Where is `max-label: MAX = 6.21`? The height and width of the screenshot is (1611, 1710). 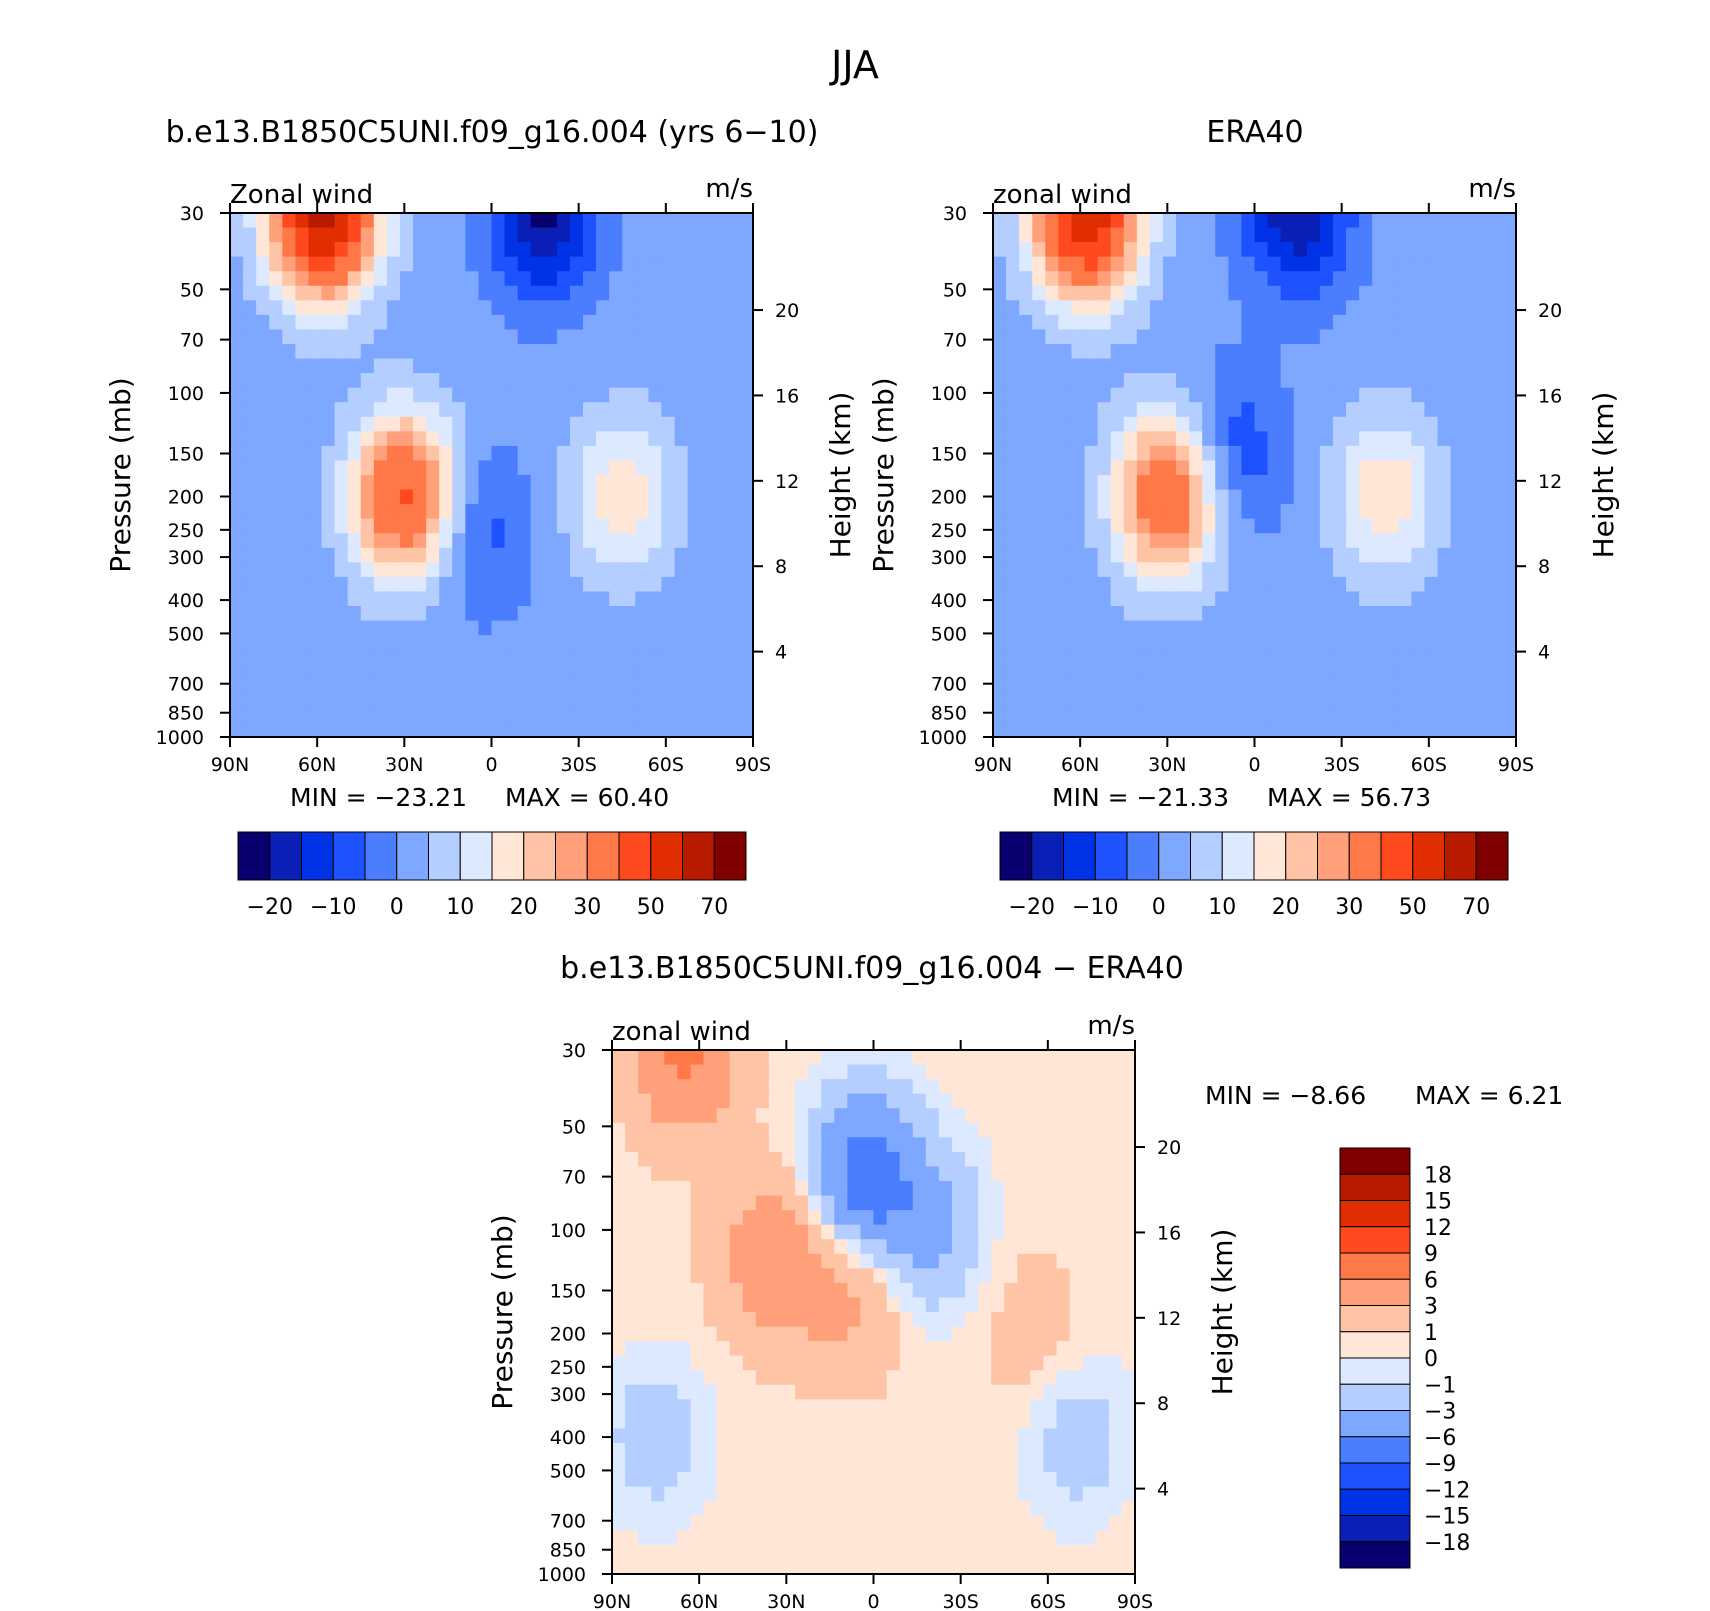
max-label: MAX = 6.21 is located at coordinates (1489, 1095).